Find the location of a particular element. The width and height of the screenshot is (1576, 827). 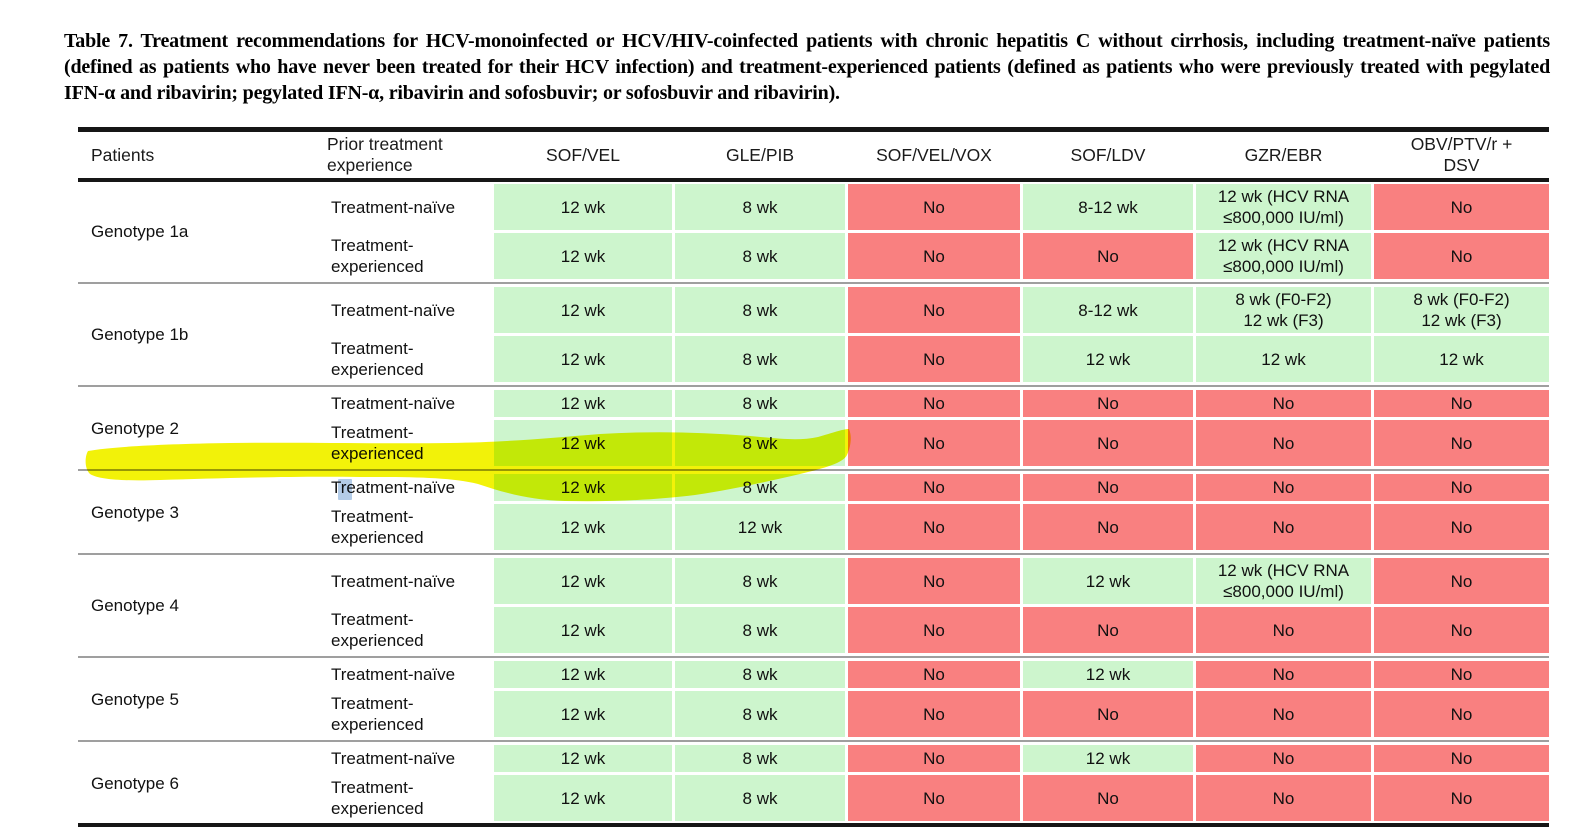

genotype-cell: Genotype 1a is located at coordinates (194, 231).